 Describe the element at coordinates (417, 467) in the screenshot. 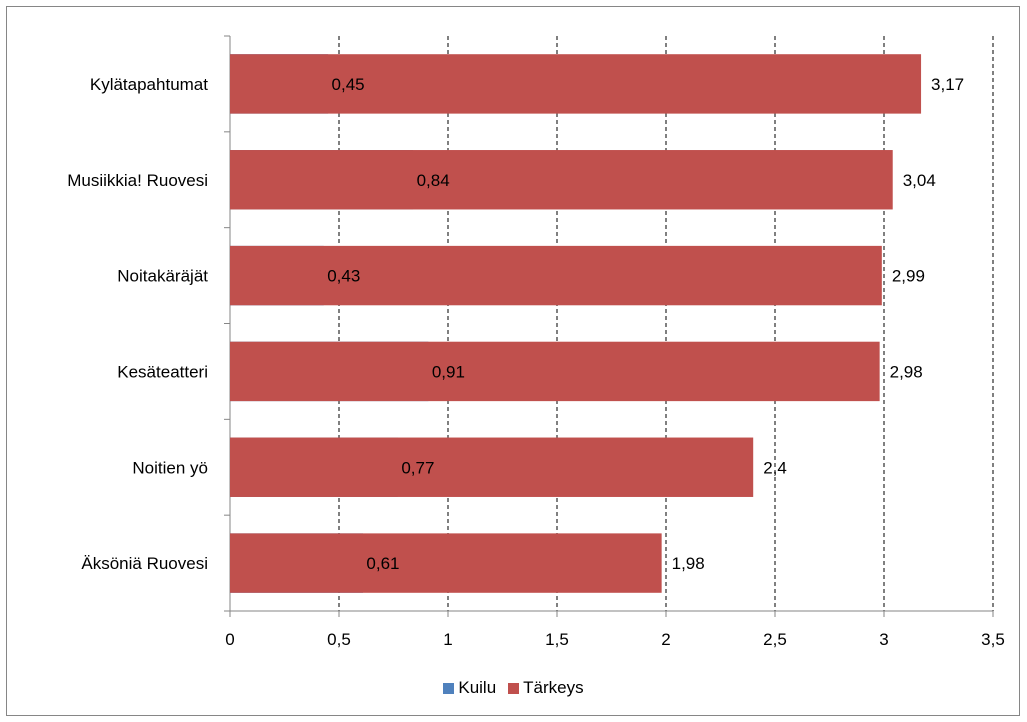

I see `data-label-kuilu-4: 0,77` at that location.